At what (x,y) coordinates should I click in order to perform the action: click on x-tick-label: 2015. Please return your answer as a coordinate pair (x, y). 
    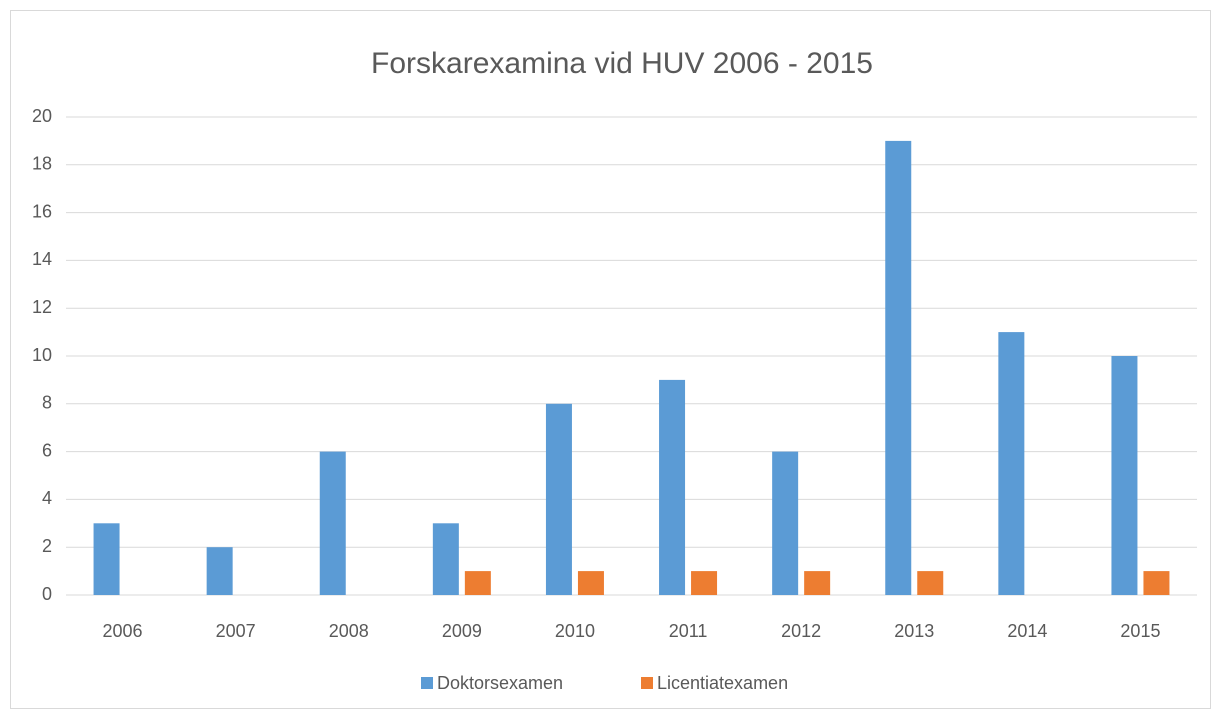
    Looking at the image, I should click on (1140, 631).